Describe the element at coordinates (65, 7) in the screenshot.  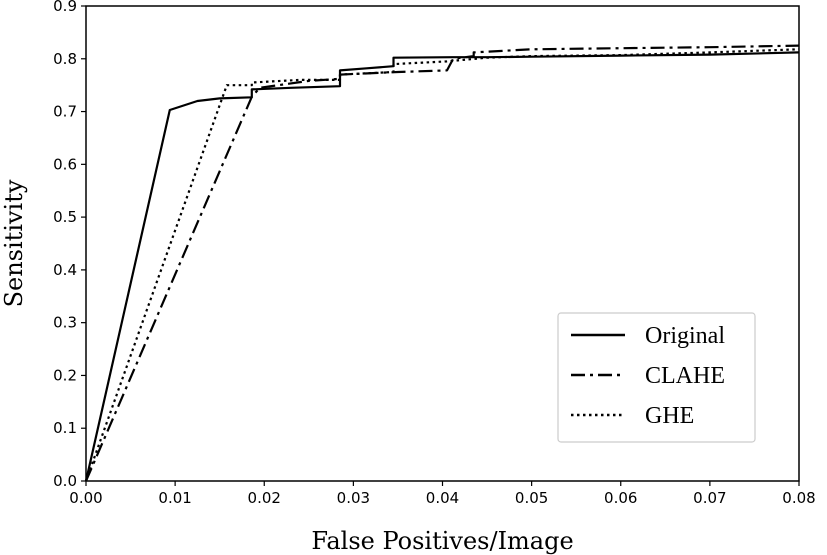
I see `y-tick-label-9: 0.9` at that location.